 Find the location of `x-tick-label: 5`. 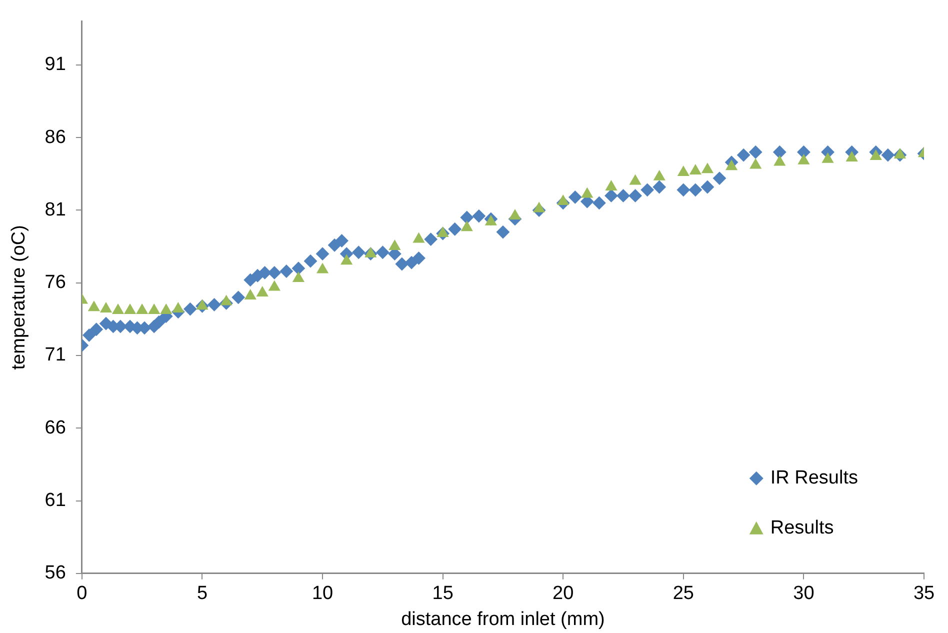

x-tick-label: 5 is located at coordinates (202, 593).